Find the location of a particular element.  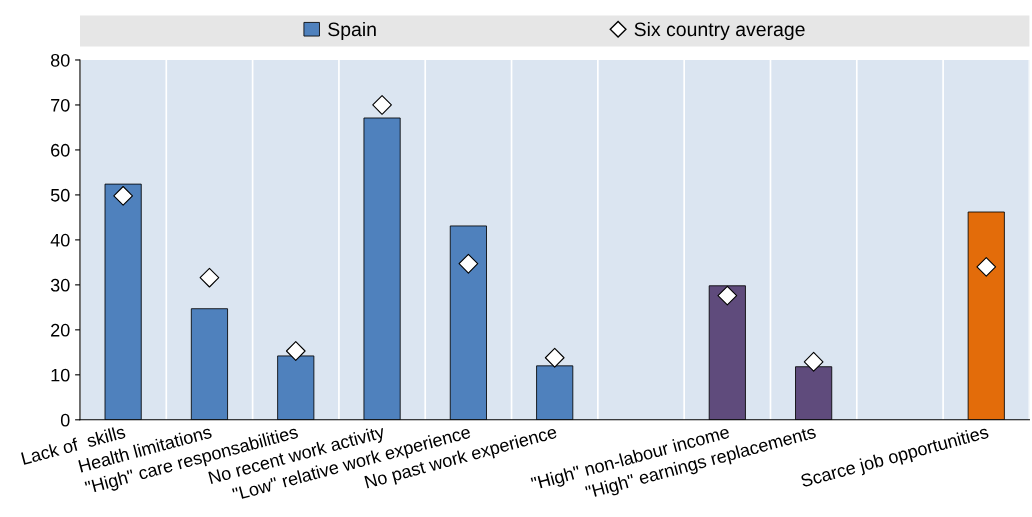

y-tick-label: 50 is located at coordinates (60, 195).